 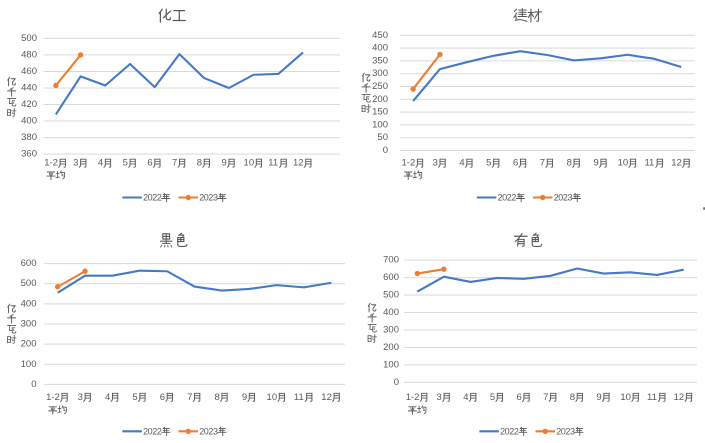 I want to click on svg-text: 700, so click(x=391, y=260).